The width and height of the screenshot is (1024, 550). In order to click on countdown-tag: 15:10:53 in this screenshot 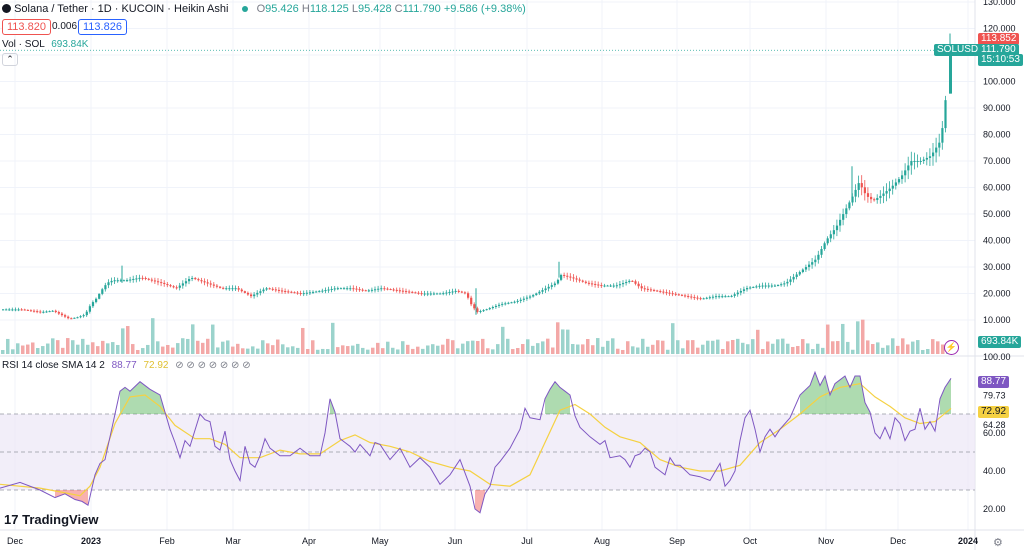, I will do `click(1000, 60)`.